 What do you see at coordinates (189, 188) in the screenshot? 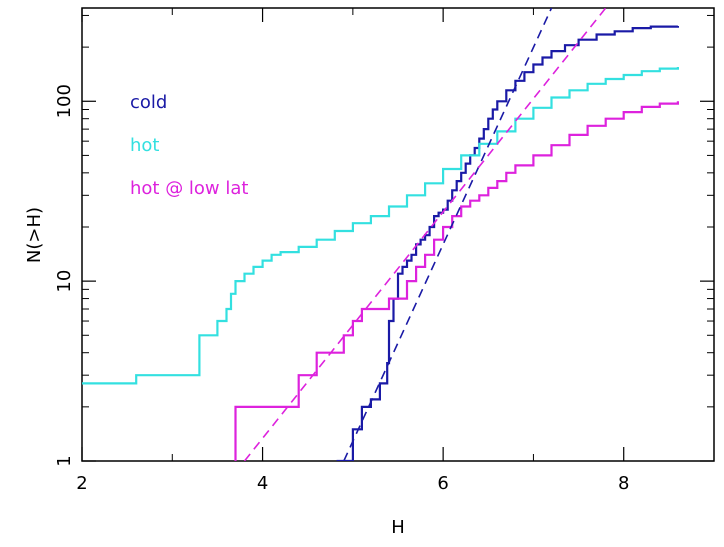
I see `legend-entry: hot @ low lat` at bounding box center [189, 188].